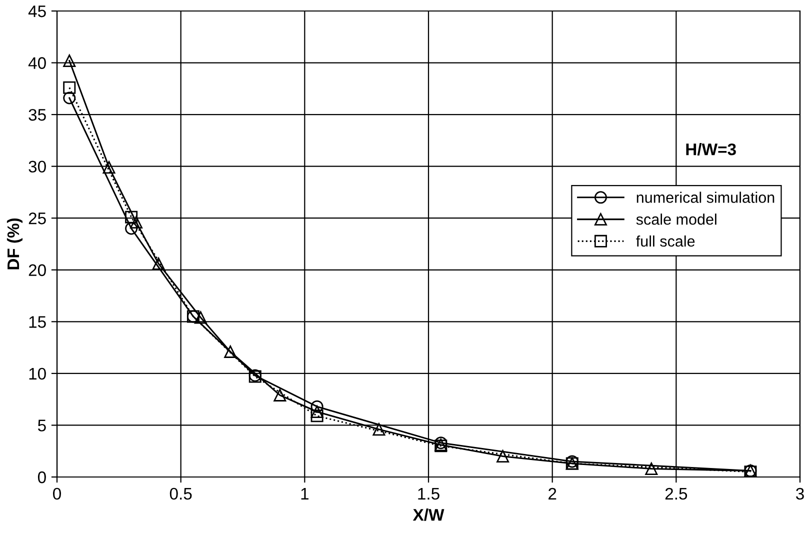  I want to click on x-tick-label: 1.5, so click(429, 494).